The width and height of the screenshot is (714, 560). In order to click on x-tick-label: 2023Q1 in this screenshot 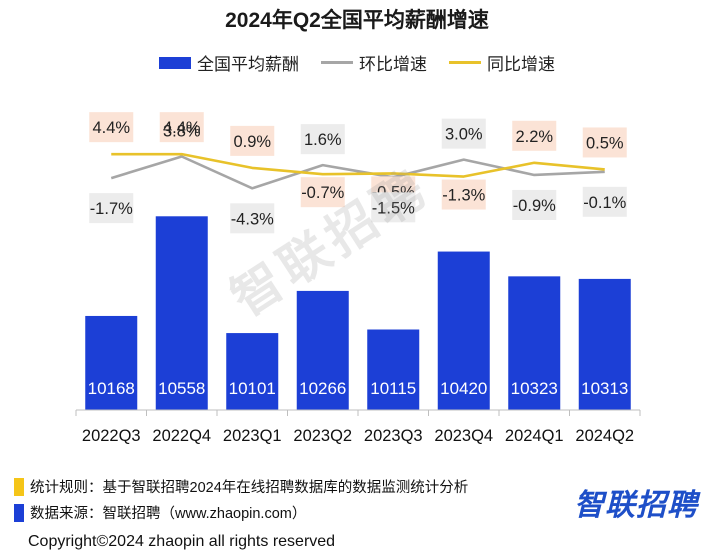, I will do `click(252, 436)`.